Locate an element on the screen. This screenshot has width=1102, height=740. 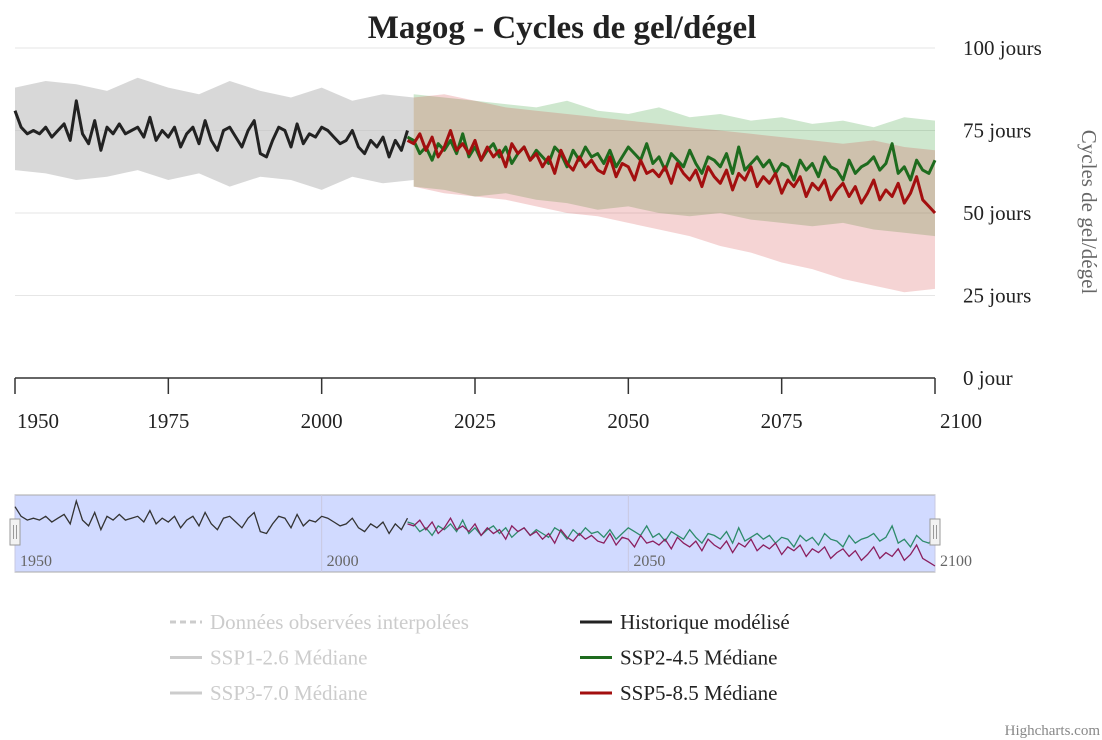
x-tick-label: 2025 is located at coordinates (475, 421).